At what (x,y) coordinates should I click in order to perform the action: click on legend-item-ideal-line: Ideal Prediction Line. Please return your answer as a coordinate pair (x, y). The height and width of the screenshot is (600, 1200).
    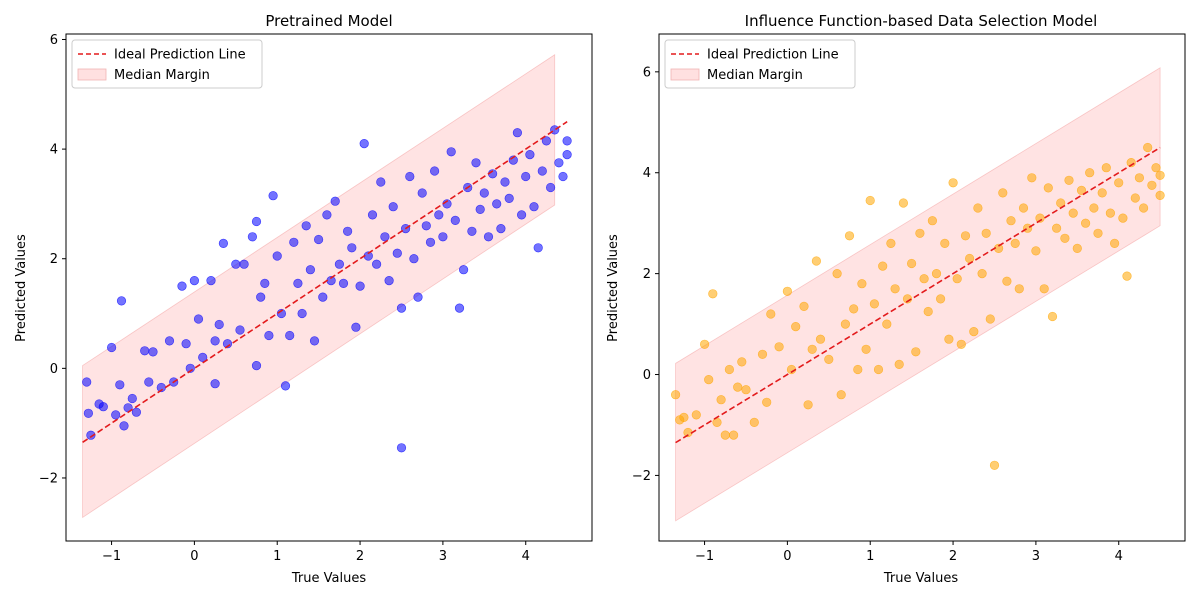
    Looking at the image, I should click on (773, 55).